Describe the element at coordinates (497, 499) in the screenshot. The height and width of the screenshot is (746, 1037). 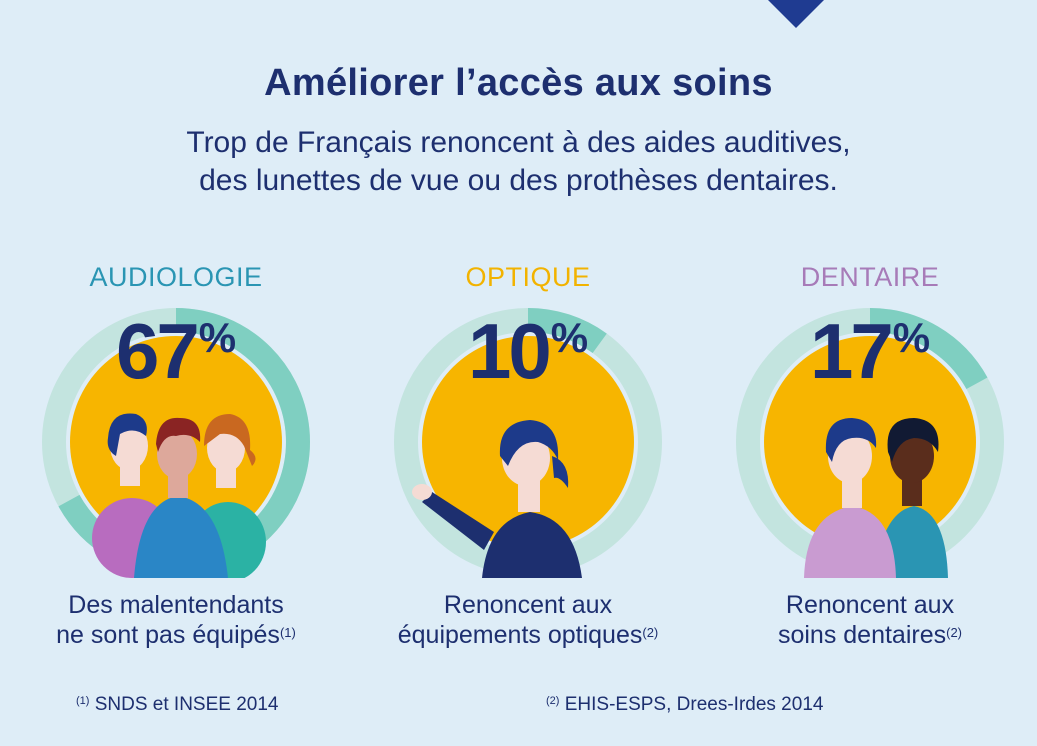
I see `person-illustration-optique` at that location.